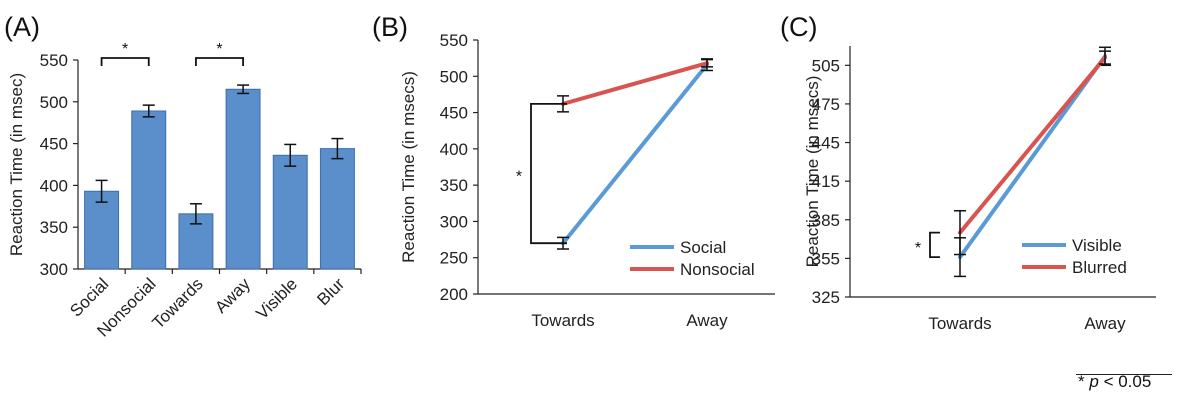  Describe the element at coordinates (330, 291) in the screenshot. I see `panel-1-x-tick-label: Blur` at that location.